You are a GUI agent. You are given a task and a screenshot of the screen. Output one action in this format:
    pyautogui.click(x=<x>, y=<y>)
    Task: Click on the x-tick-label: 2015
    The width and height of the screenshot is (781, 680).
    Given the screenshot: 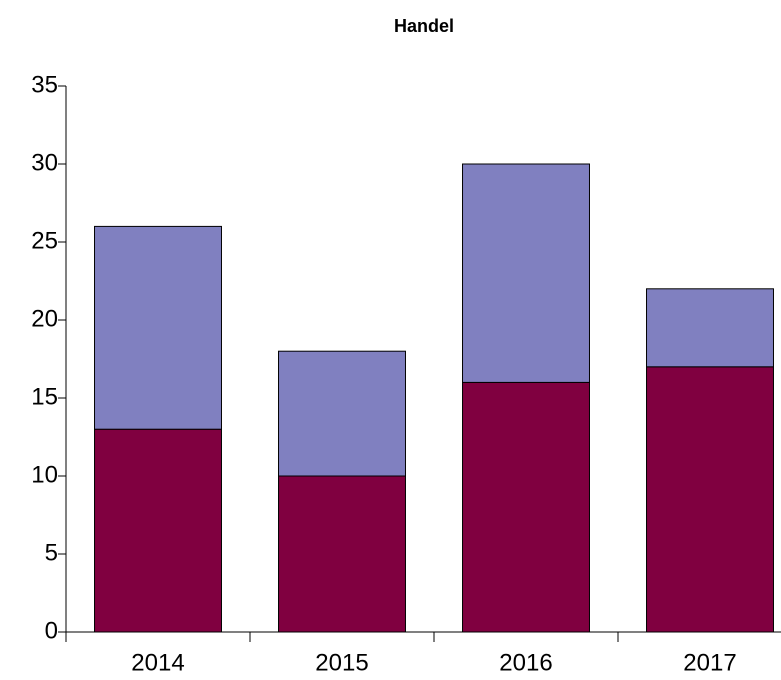 What is the action you would take?
    pyautogui.click(x=341, y=662)
    